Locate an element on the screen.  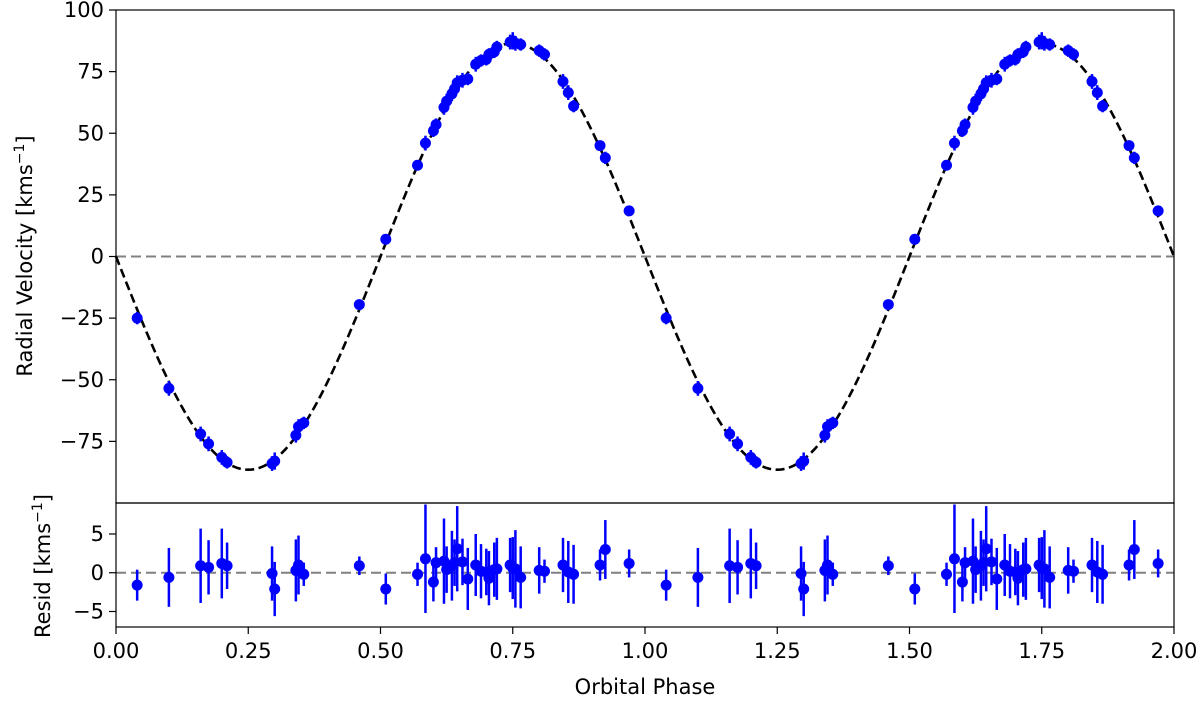
residual-y-ticks: −5 0 5 is located at coordinates (94, 573).